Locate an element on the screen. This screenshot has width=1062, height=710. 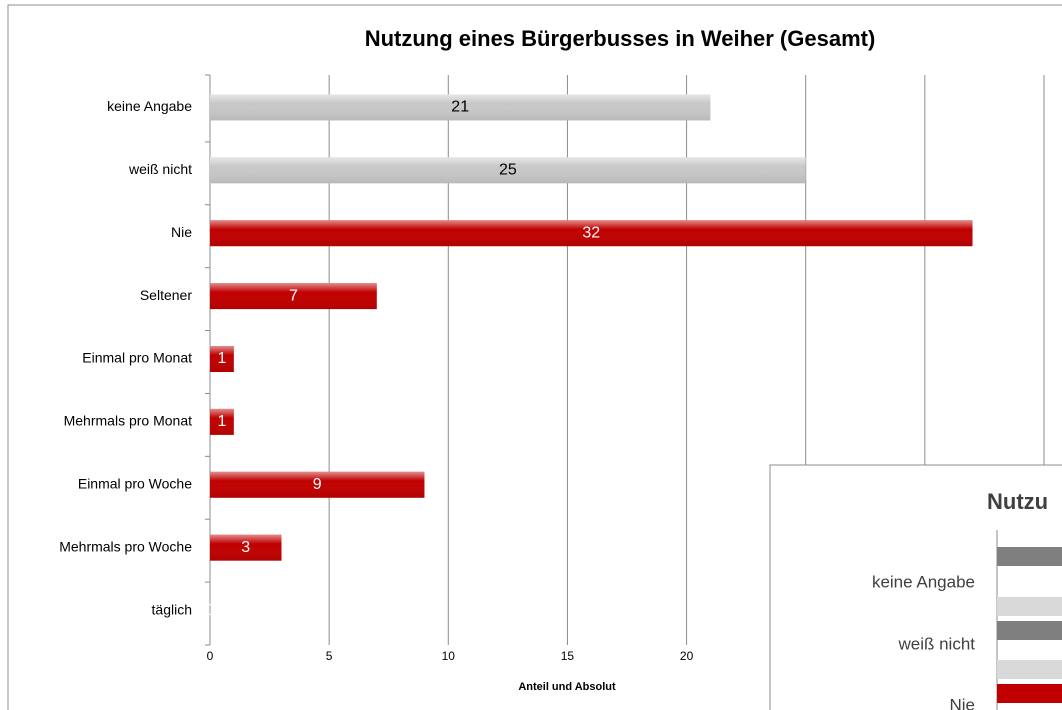
data-label: 32 is located at coordinates (591, 232).